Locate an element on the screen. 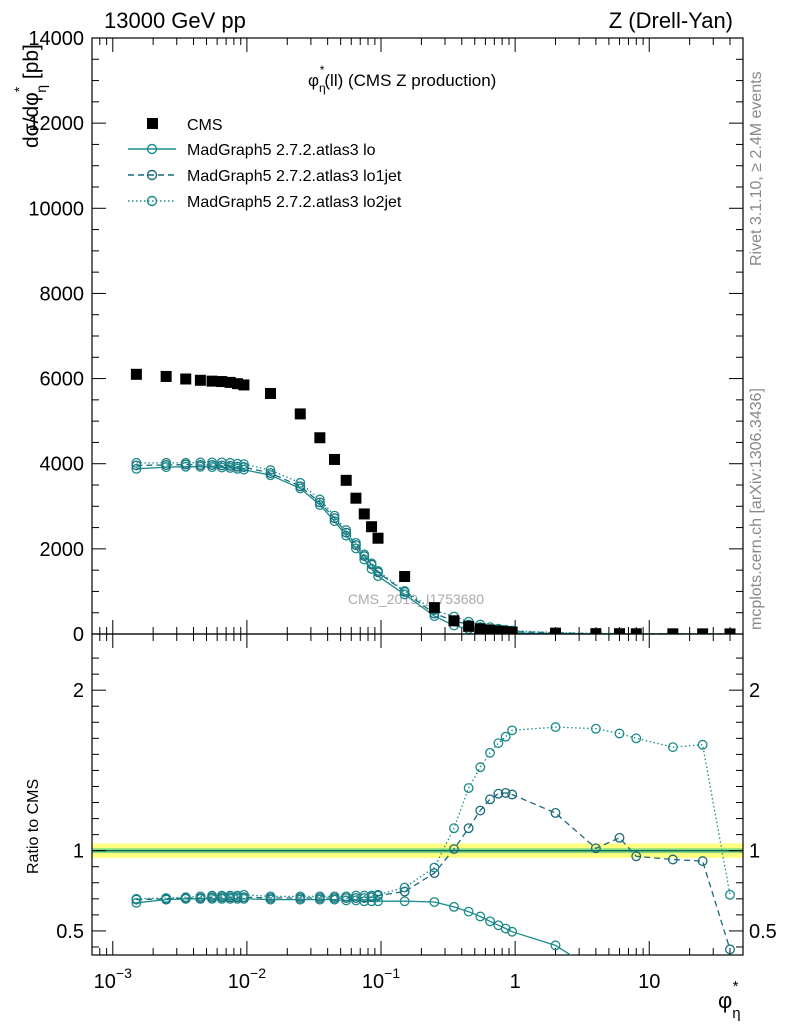  xtick-label-exp: −3 is located at coordinates (124, 973).